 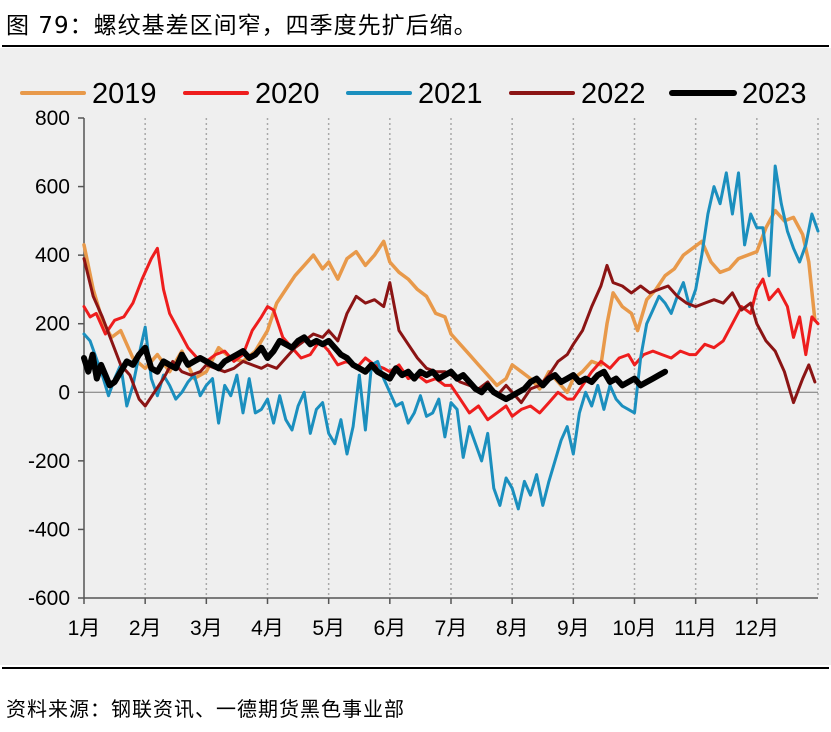 What do you see at coordinates (52, 324) in the screenshot?
I see `y-tick-label-3: 200` at bounding box center [52, 324].